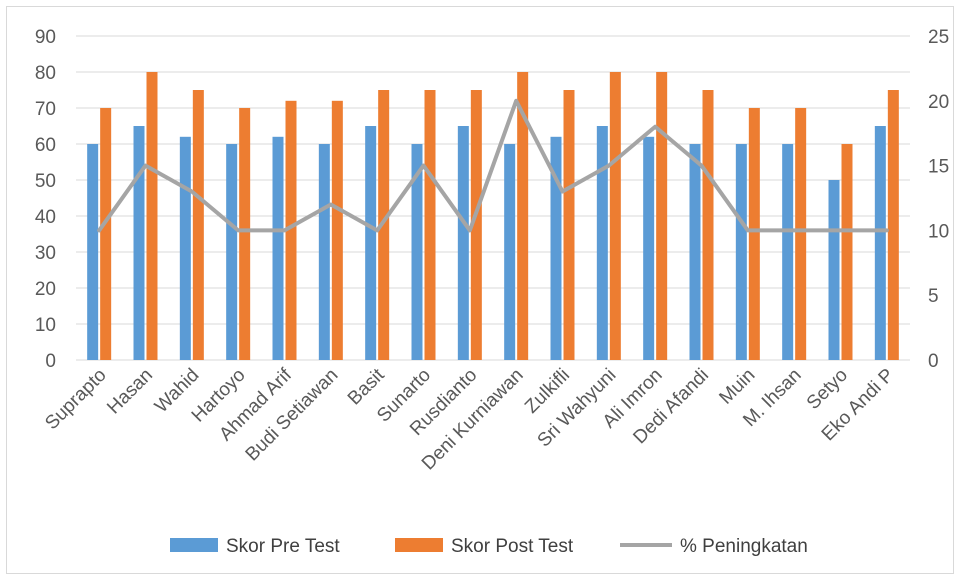 This screenshot has height=580, width=960. What do you see at coordinates (938, 37) in the screenshot?
I see `right-axis-tick-label: 25` at bounding box center [938, 37].